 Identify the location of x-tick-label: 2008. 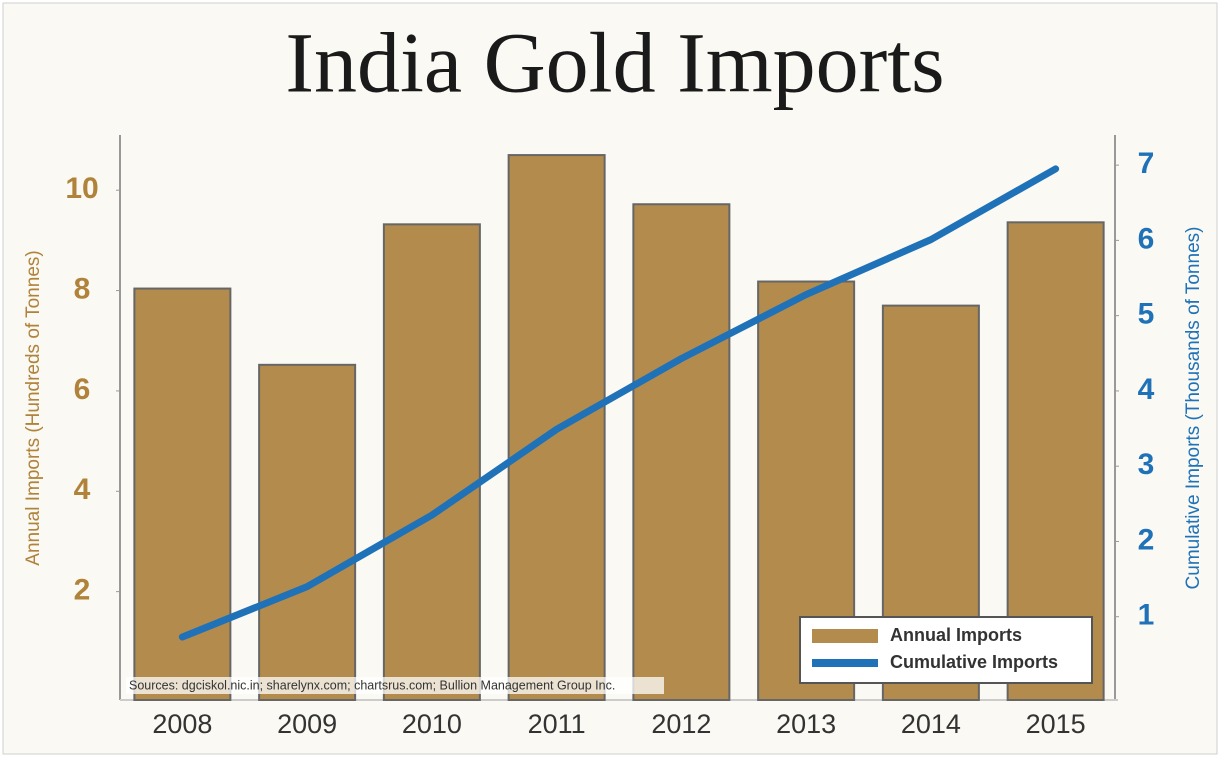
(182, 724).